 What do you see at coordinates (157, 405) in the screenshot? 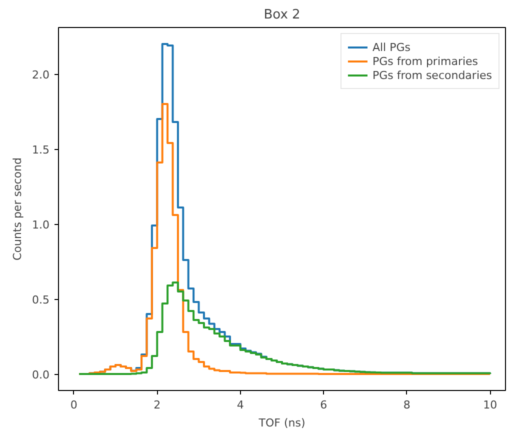
I see `x-tick-label: 2` at bounding box center [157, 405].